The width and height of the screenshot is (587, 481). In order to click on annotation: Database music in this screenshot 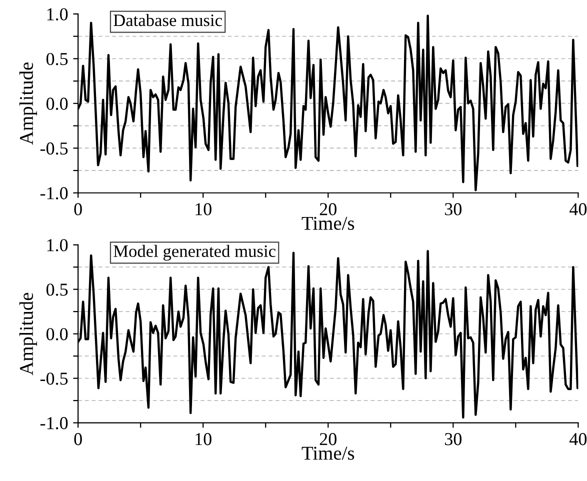, I will do `click(168, 20)`.